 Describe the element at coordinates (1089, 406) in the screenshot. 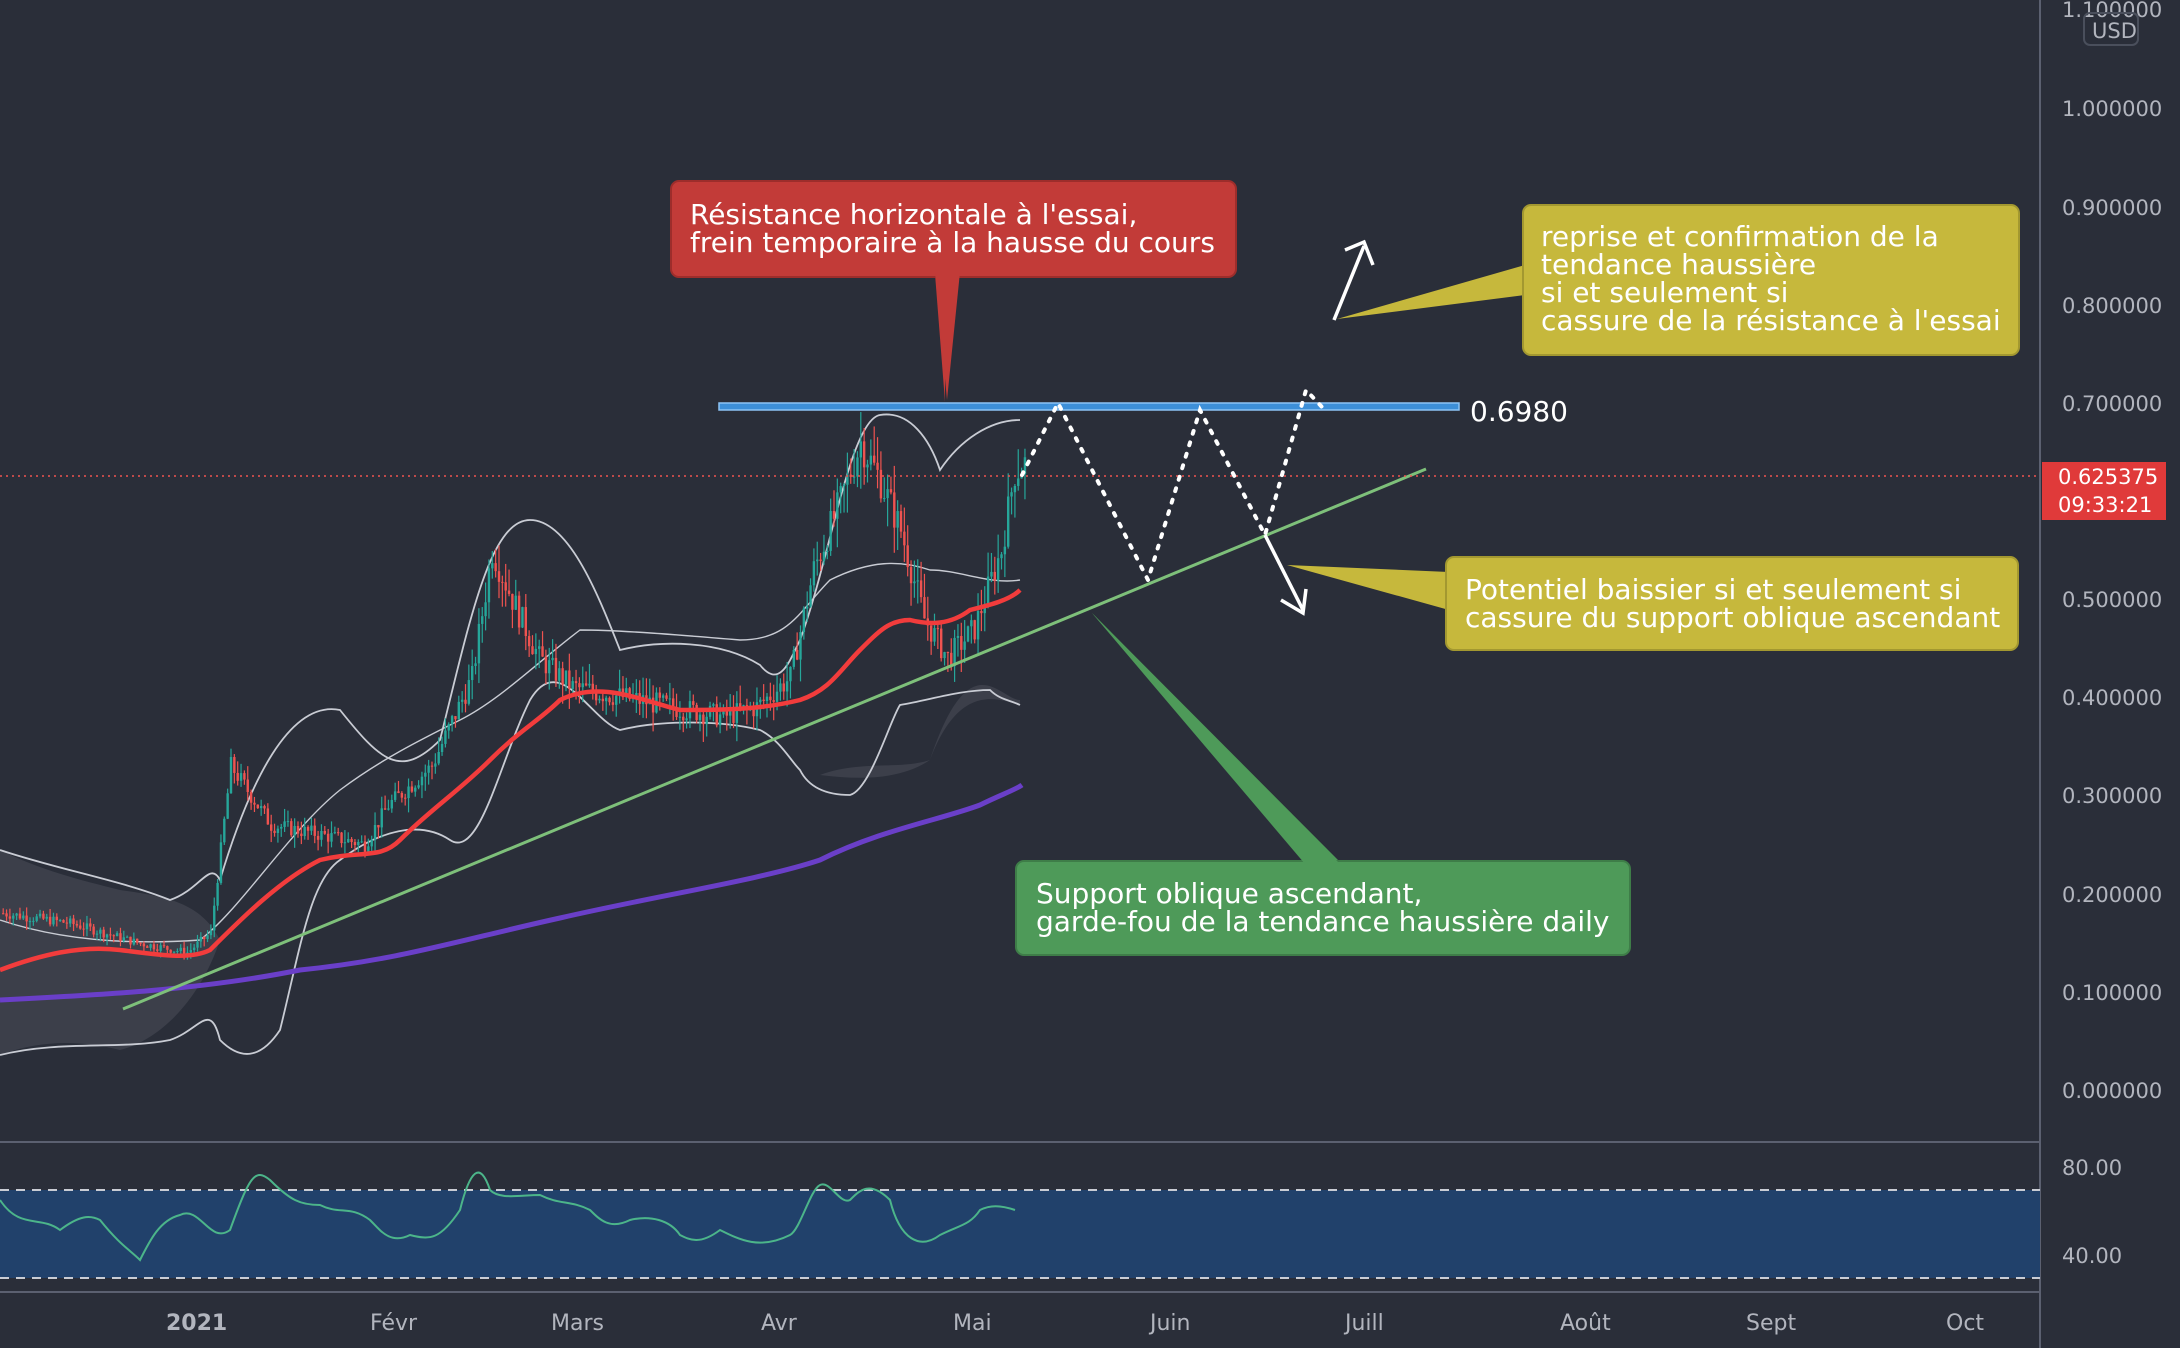

I see `resistance-line` at that location.